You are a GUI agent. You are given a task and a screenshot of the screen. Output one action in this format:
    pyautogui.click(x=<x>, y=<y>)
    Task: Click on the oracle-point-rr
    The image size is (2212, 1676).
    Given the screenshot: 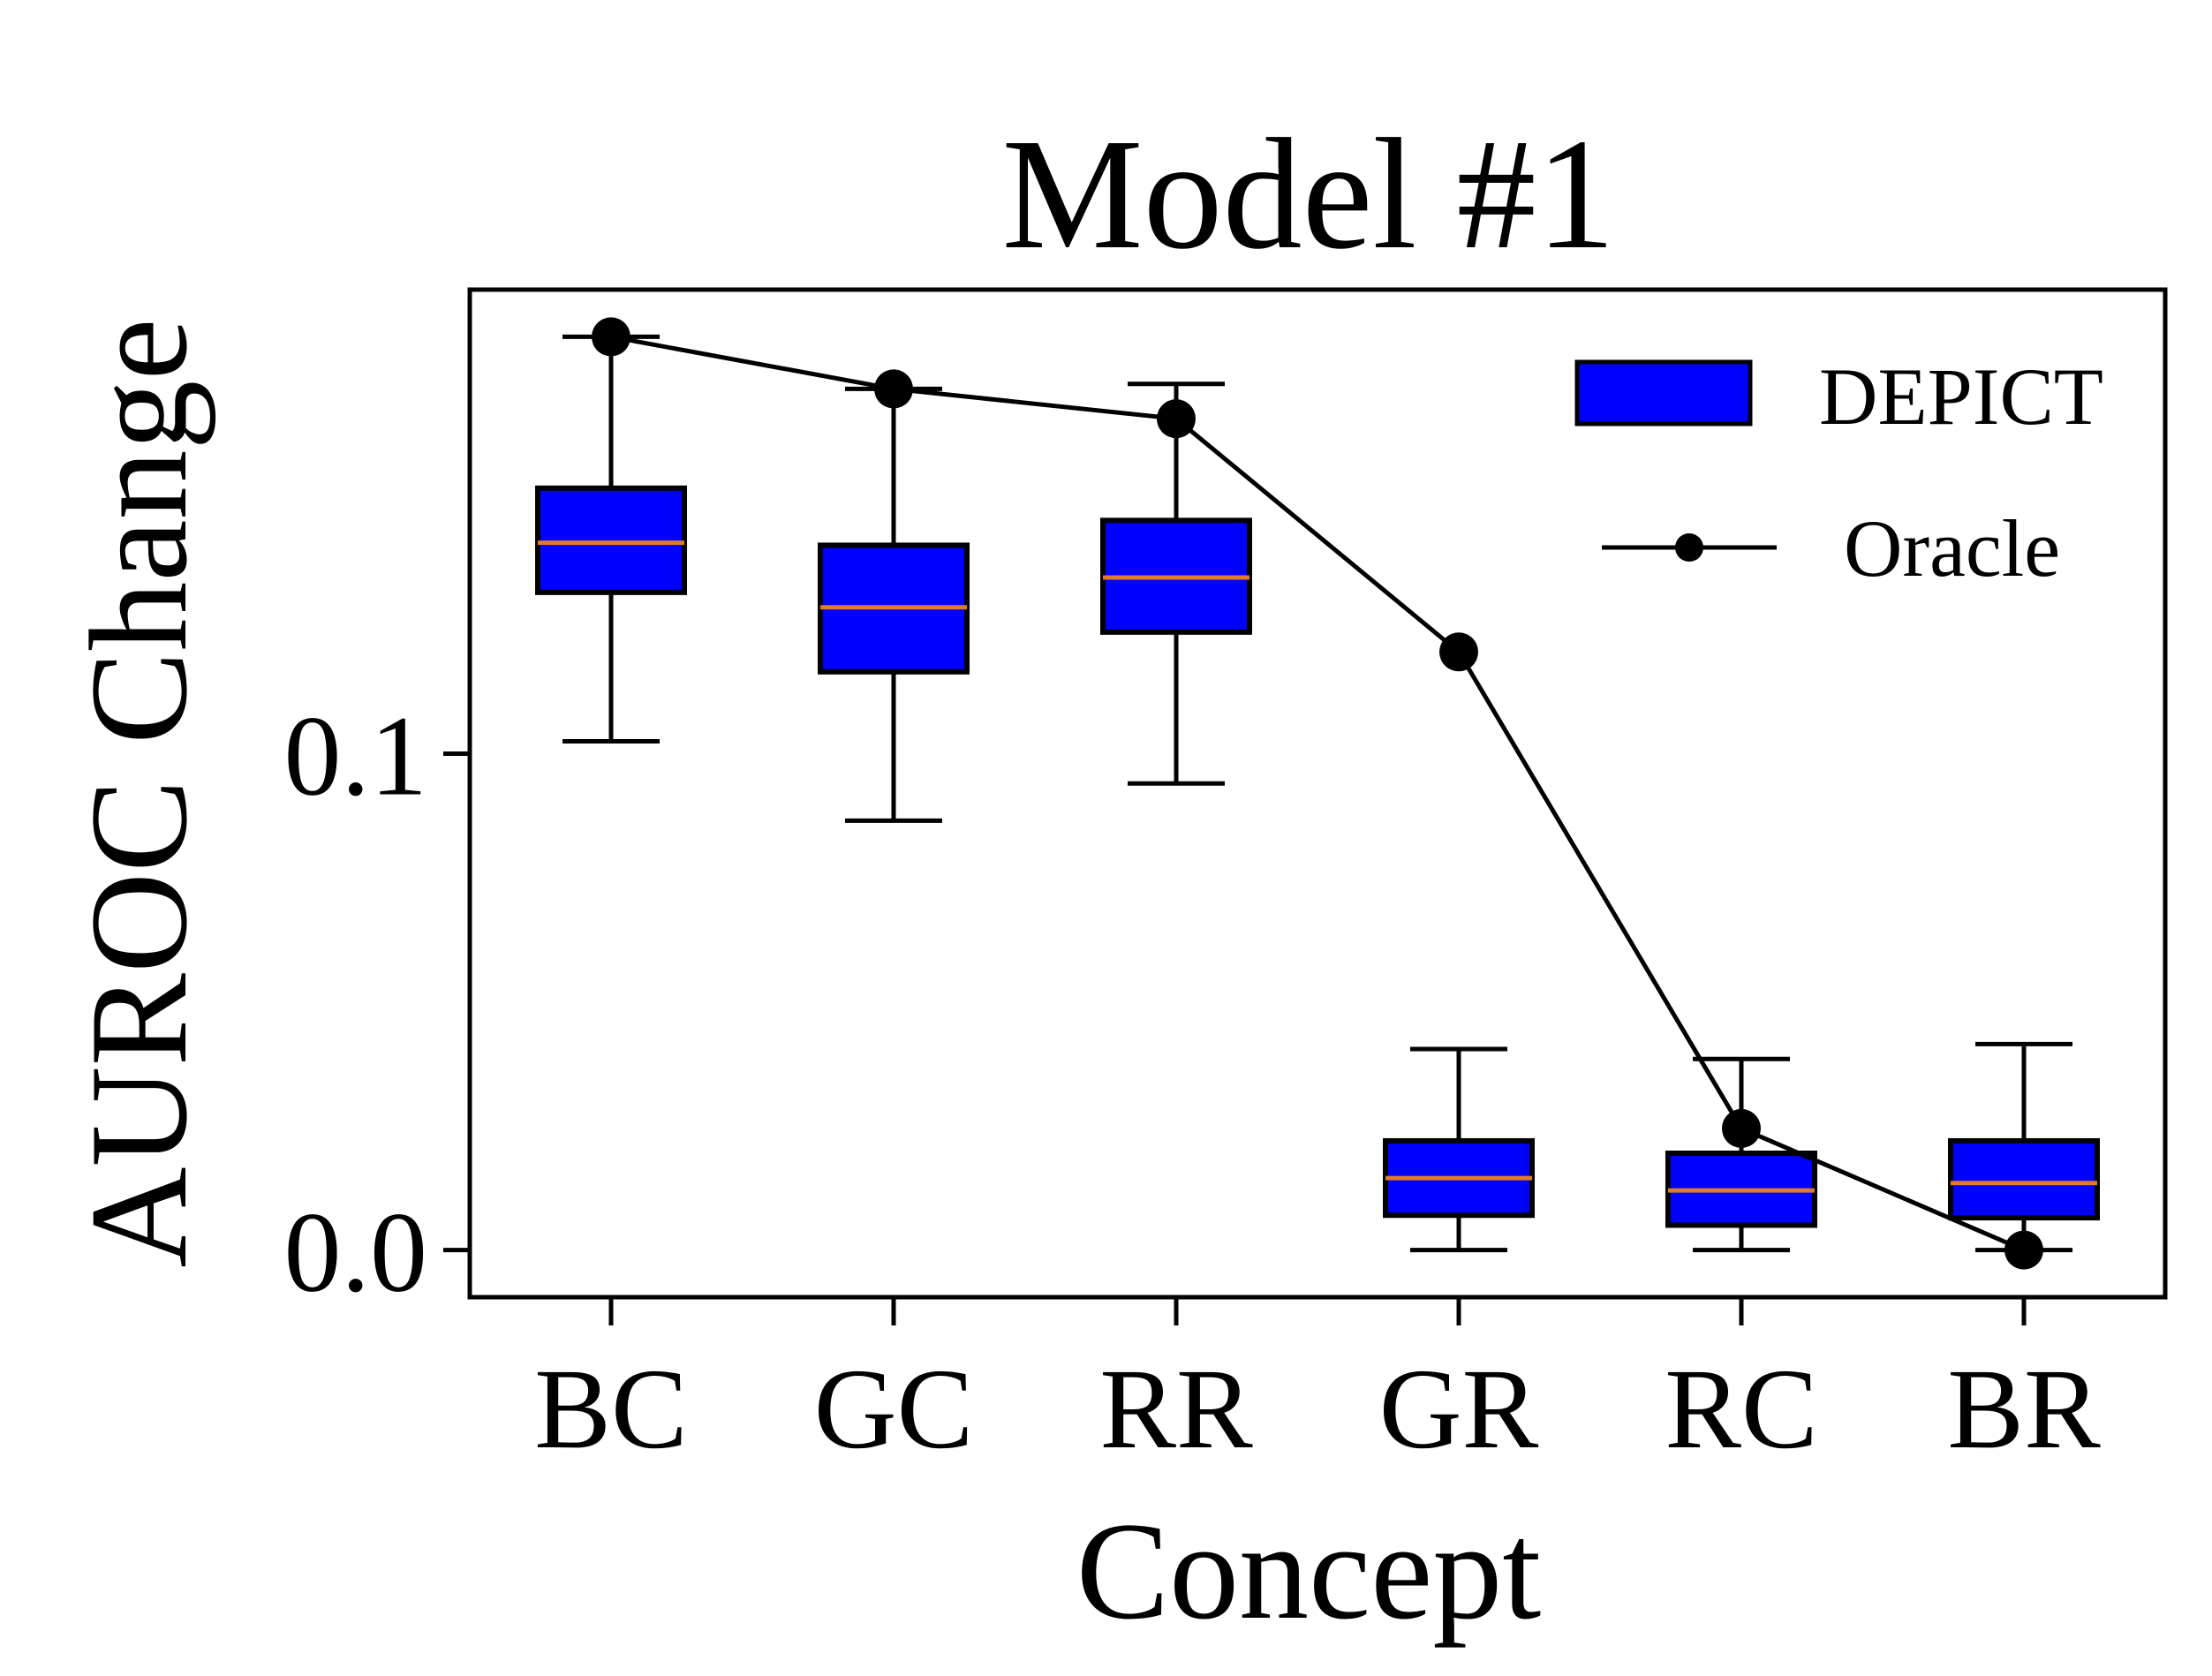 What is the action you would take?
    pyautogui.click(x=1176, y=419)
    